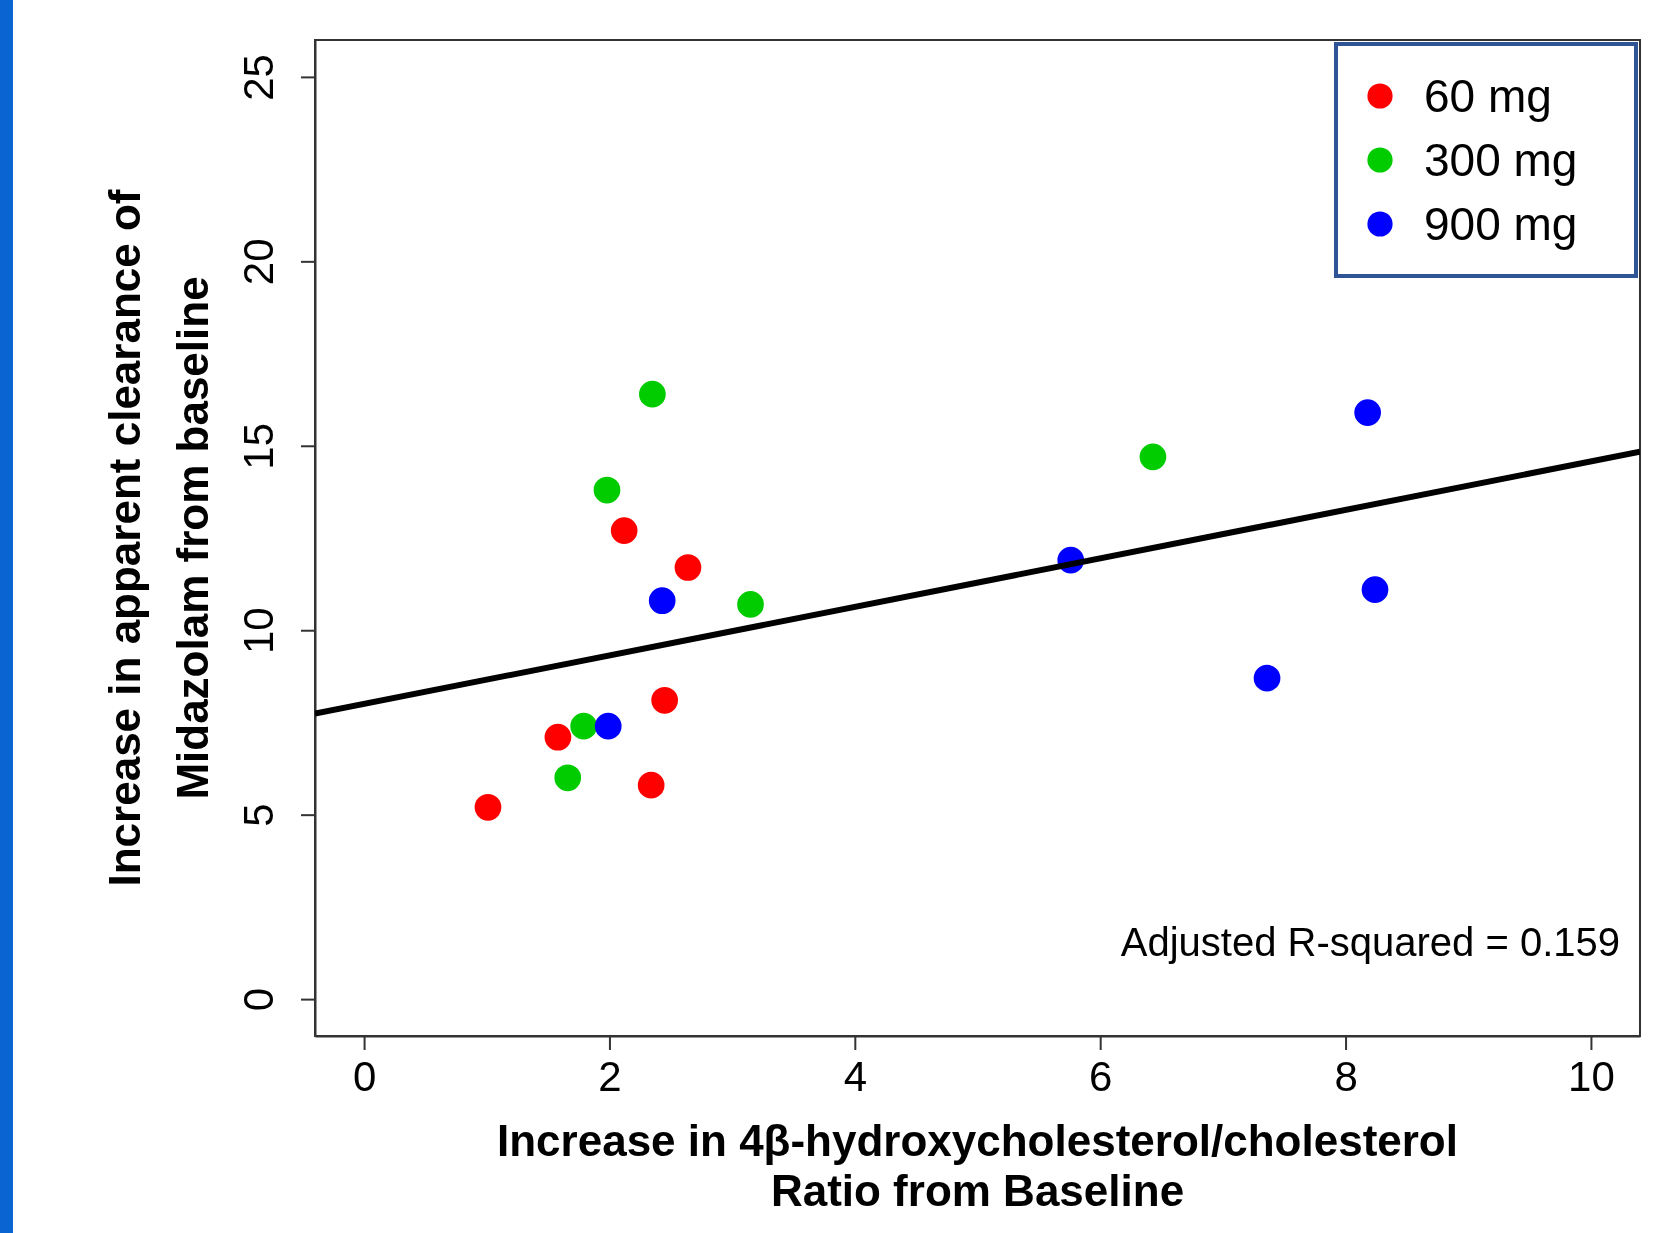 This screenshot has height=1233, width=1663. Describe the element at coordinates (610, 1076) in the screenshot. I see `x-tick-label: 2` at that location.